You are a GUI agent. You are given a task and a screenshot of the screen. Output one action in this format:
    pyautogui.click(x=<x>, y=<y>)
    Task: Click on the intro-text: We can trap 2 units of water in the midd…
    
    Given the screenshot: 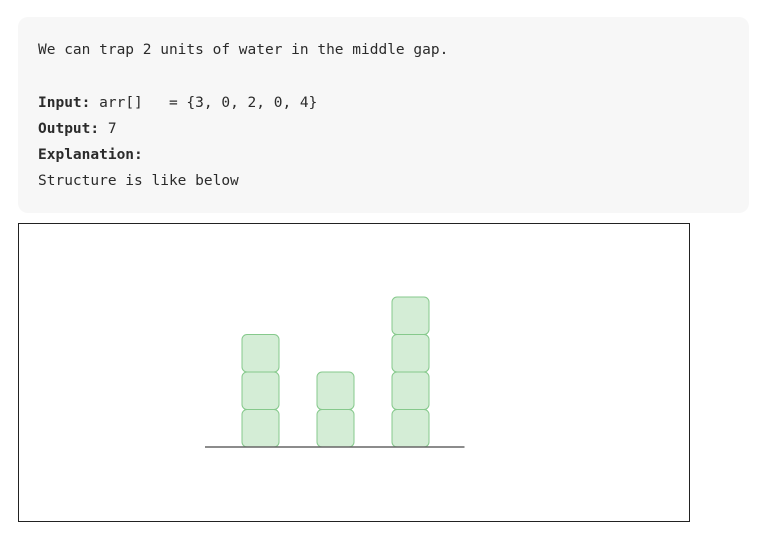 What is the action you would take?
    pyautogui.click(x=243, y=50)
    